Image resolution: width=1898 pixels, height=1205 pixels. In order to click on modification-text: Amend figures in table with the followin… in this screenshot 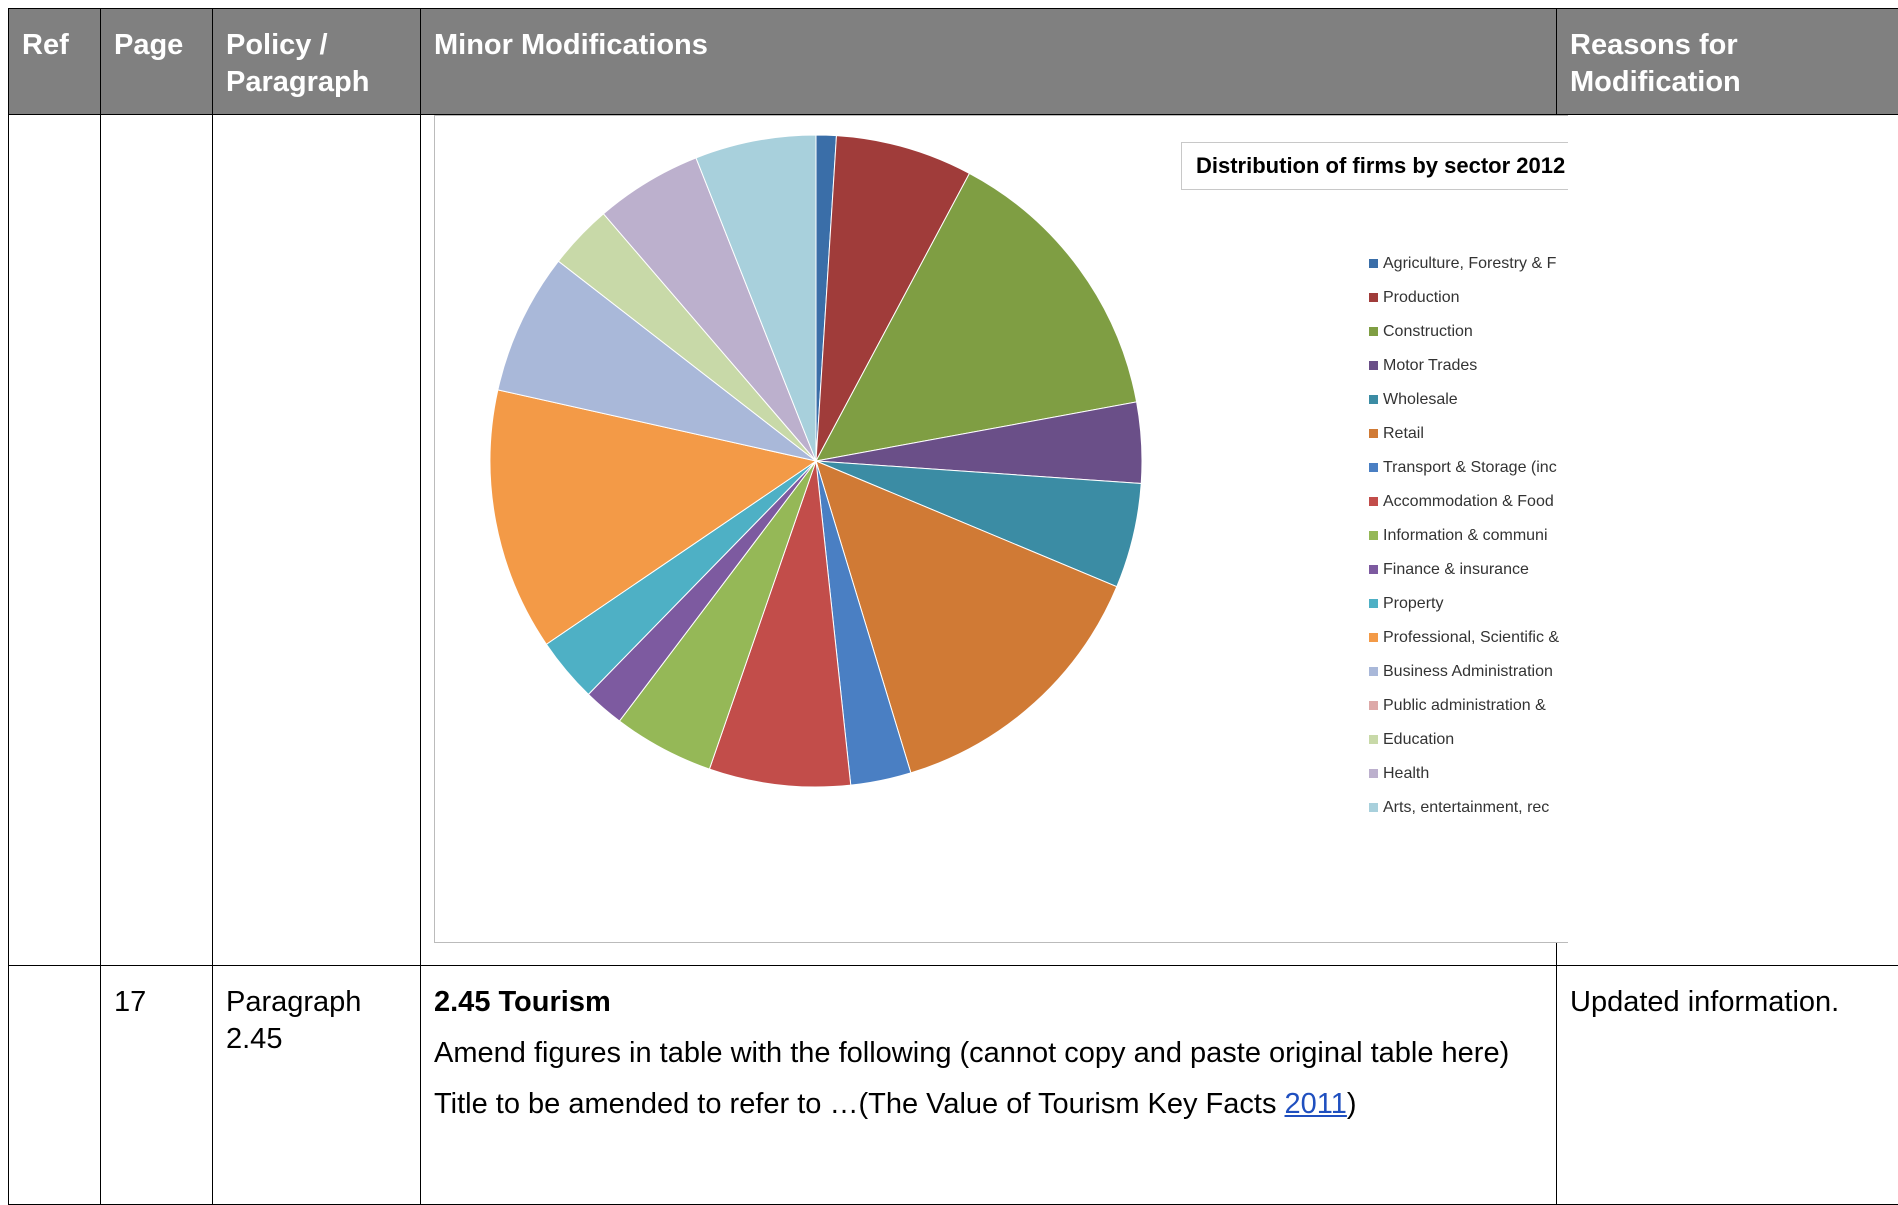, I will do `click(988, 1053)`.